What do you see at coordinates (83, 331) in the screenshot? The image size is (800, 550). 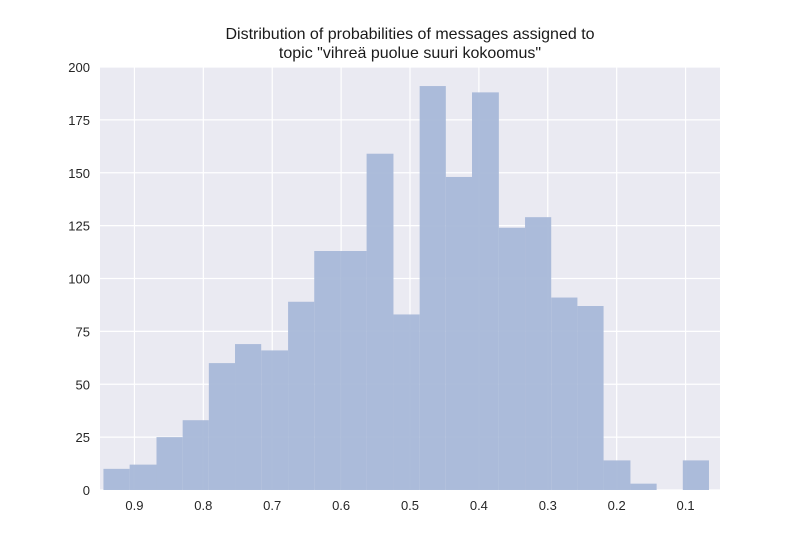 I see `y-tick-label: 75` at bounding box center [83, 331].